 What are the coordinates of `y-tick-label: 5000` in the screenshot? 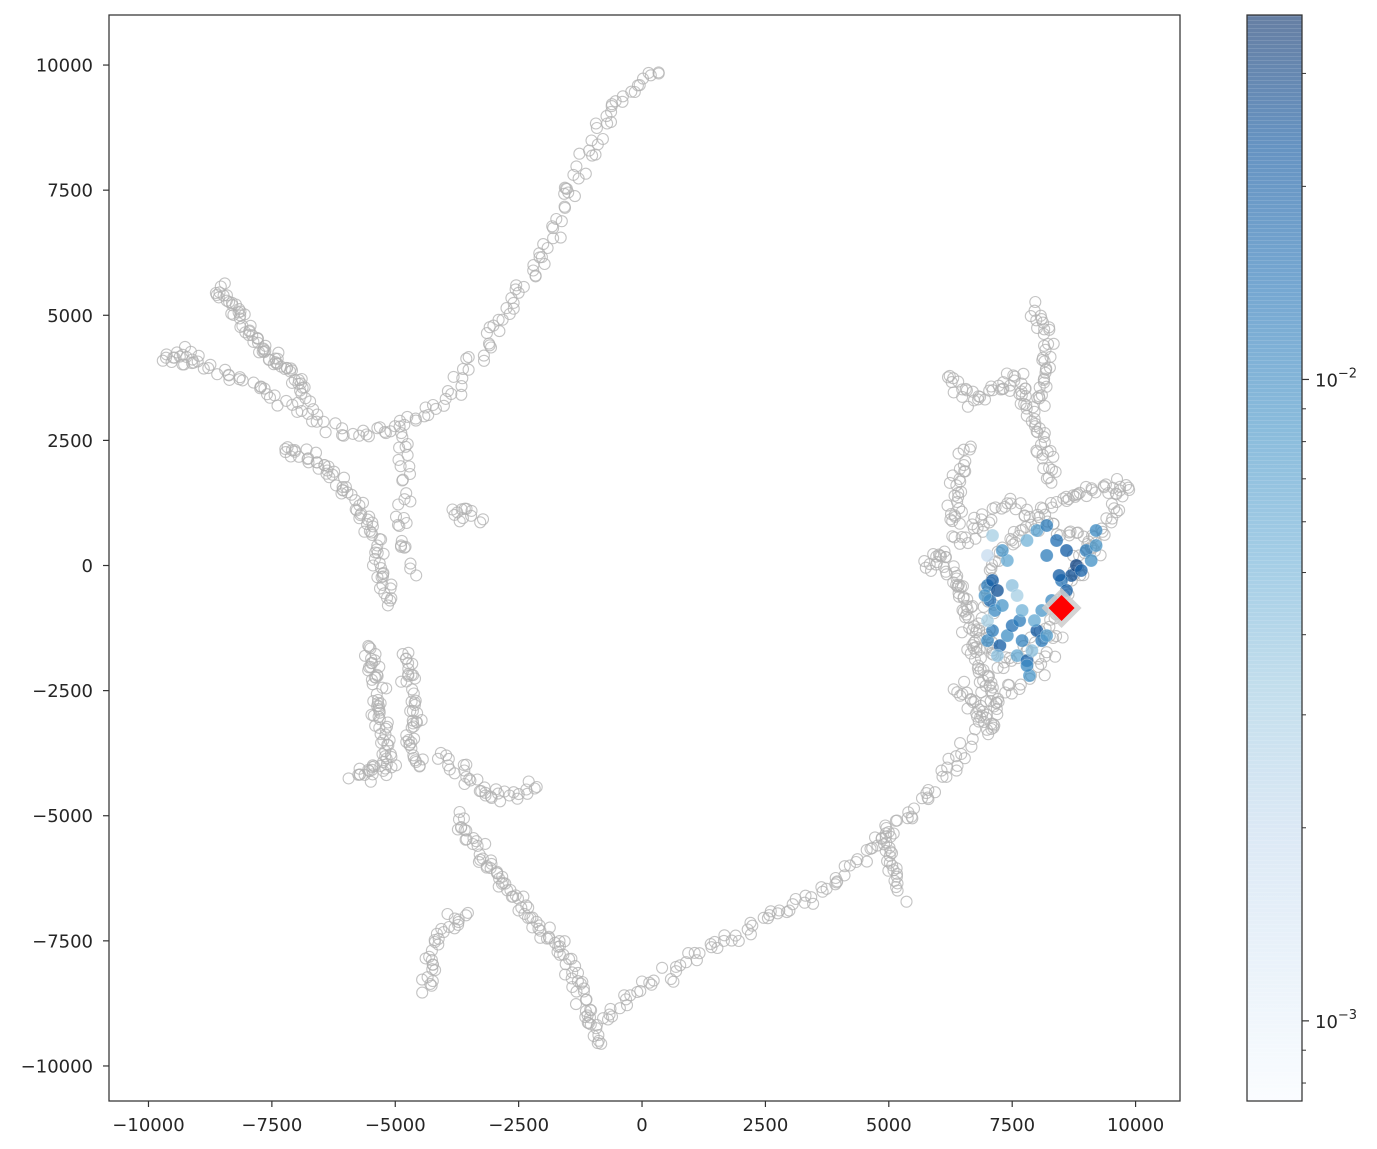 It's located at (70, 316).